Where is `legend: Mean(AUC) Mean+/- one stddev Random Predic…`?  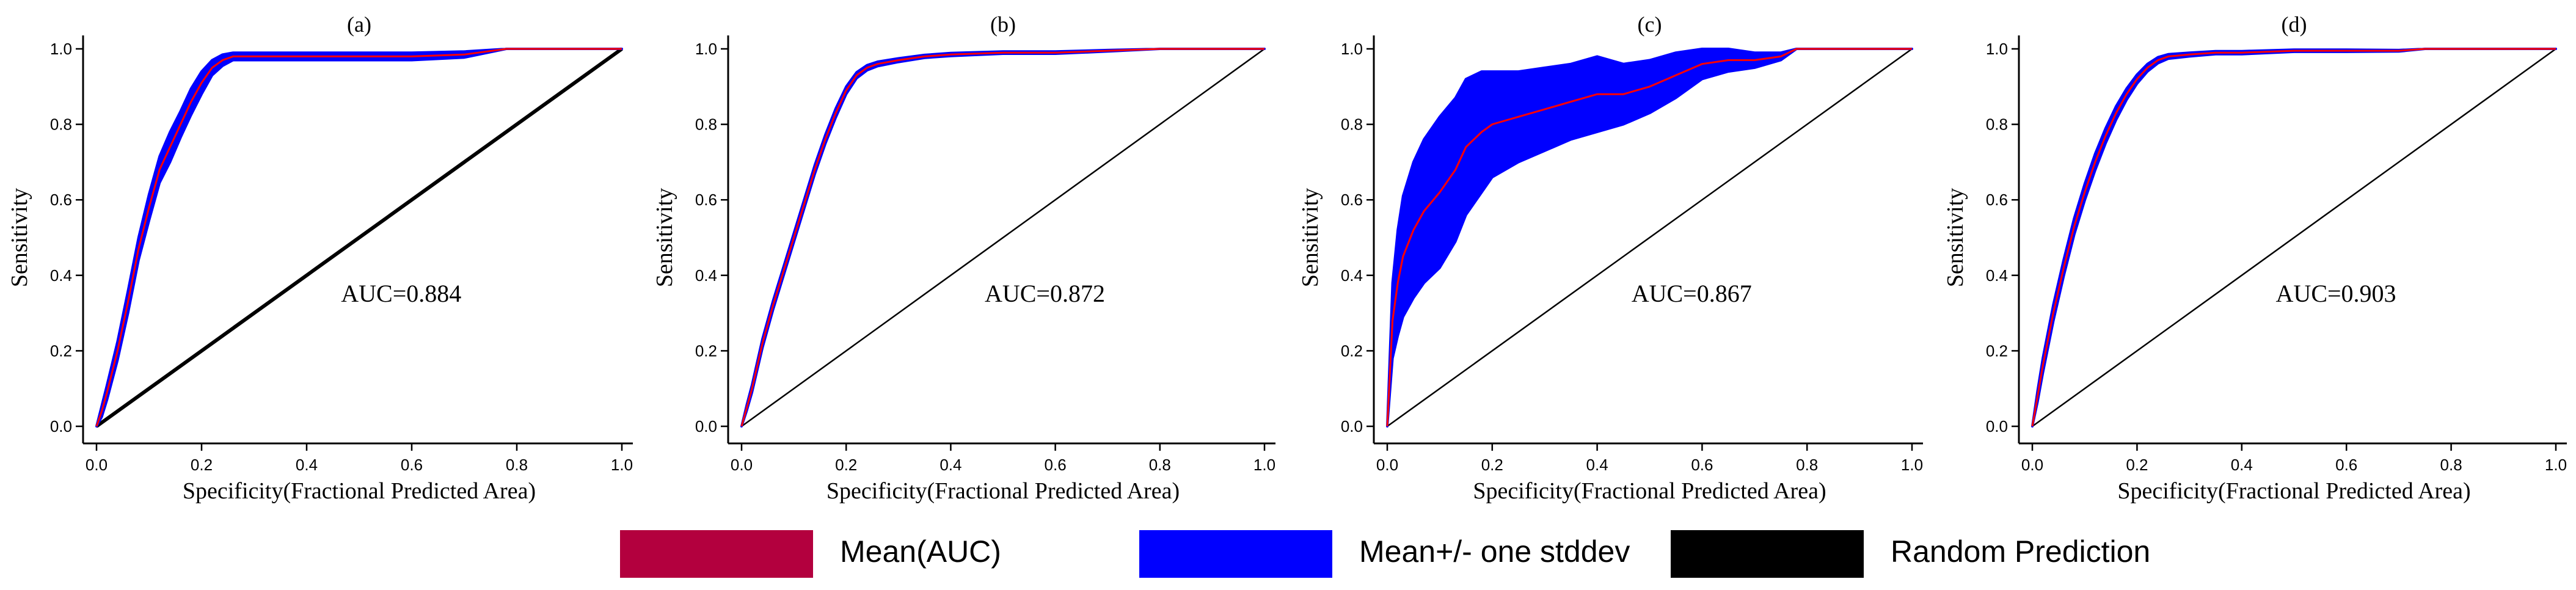 legend: Mean(AUC) Mean+/- one stddev Random Predic… is located at coordinates (1385, 554).